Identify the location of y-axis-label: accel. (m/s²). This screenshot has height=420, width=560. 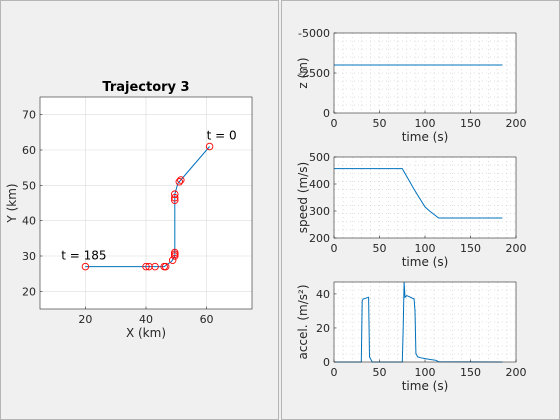
(303, 321).